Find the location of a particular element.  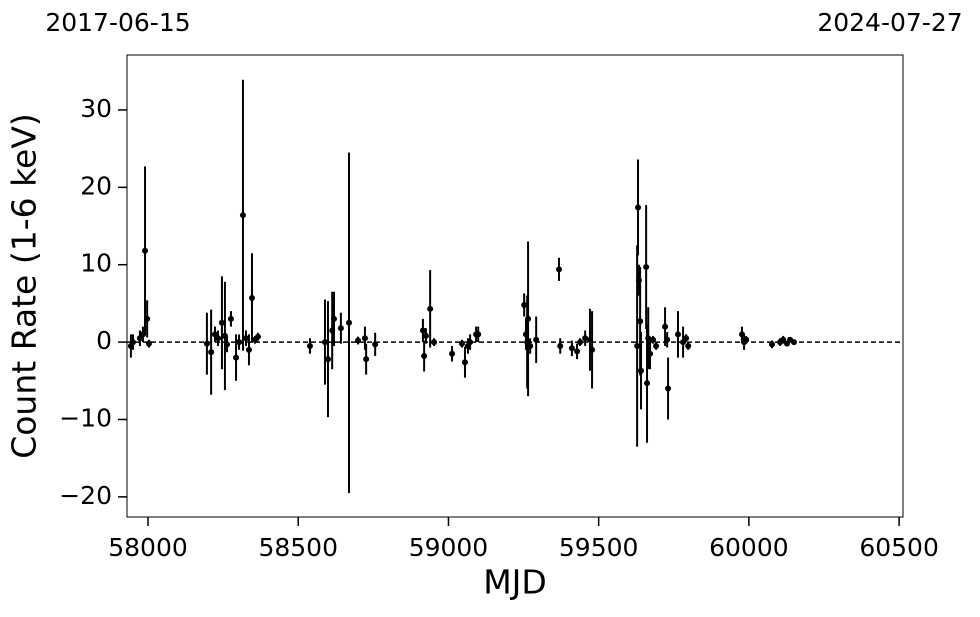

y-tick-label: 20 is located at coordinates (96, 185).